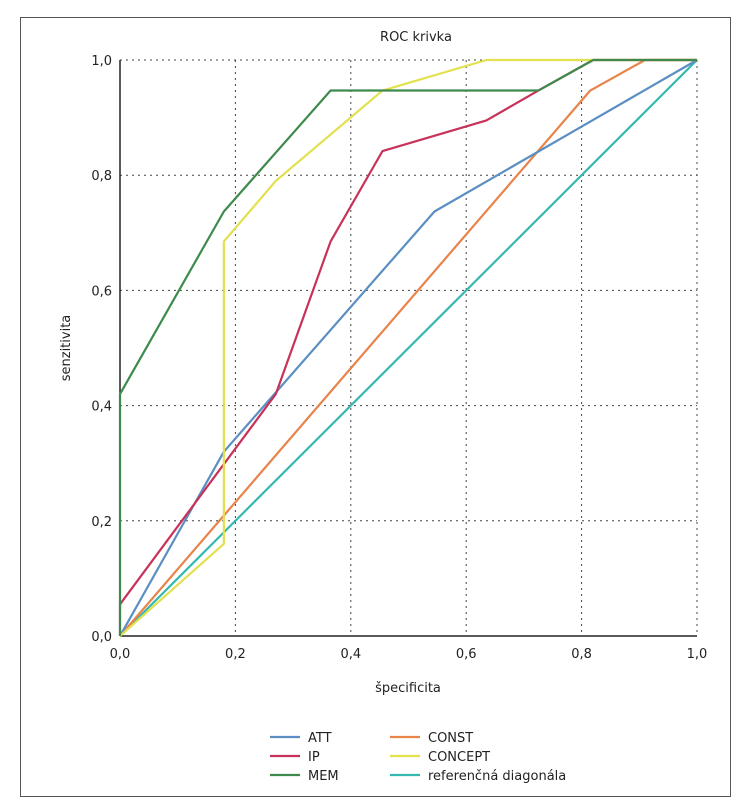  Describe the element at coordinates (235, 654) in the screenshot. I see `x-tick-label: 0,2` at that location.